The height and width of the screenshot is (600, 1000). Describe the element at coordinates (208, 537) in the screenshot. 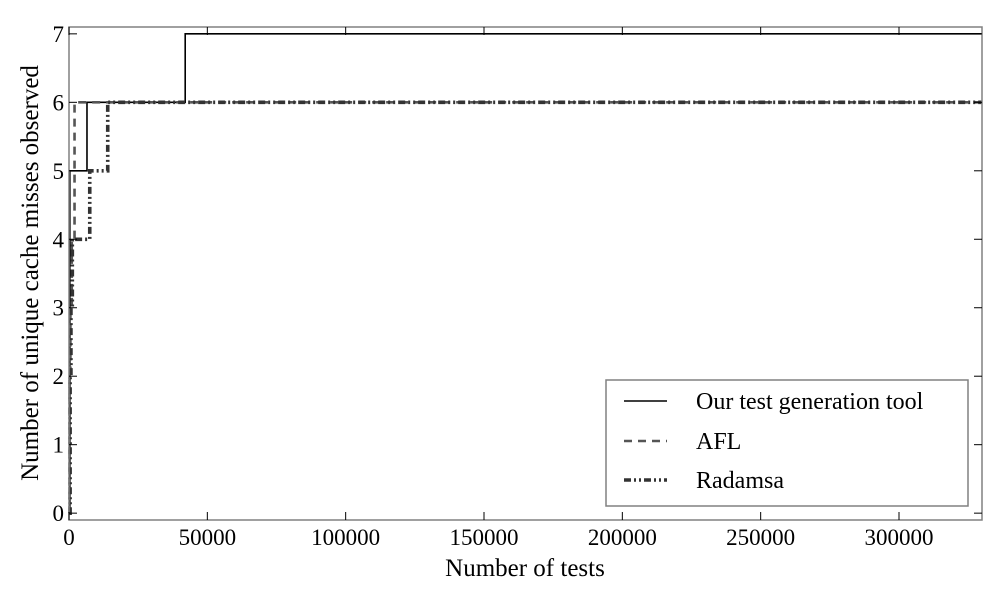

I see `x-tick-label: 50000` at that location.